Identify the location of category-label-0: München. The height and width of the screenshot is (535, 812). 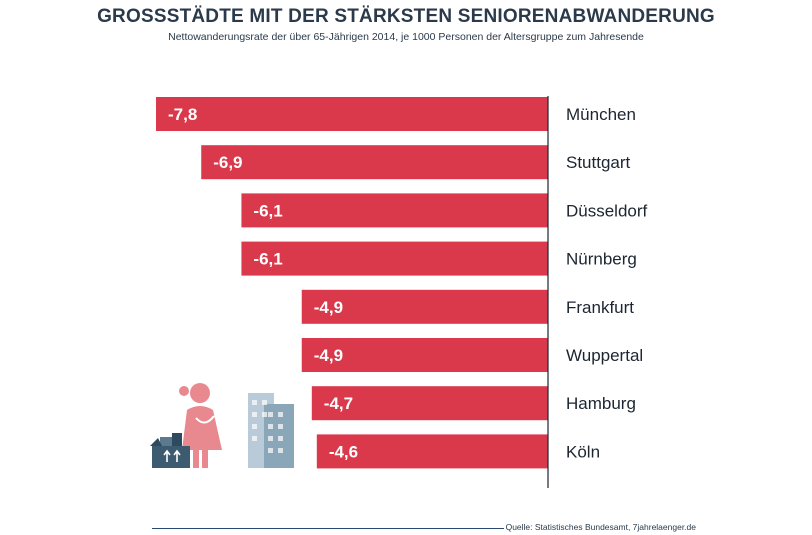
(601, 114).